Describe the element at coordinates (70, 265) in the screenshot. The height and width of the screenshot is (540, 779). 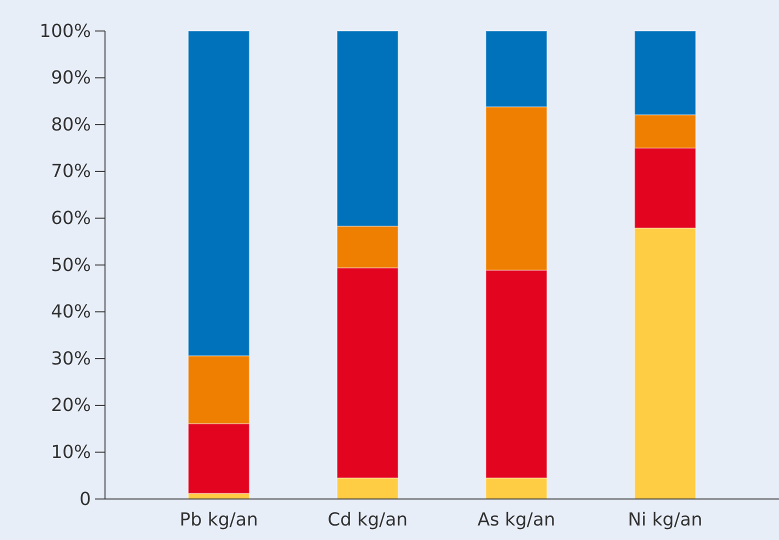
I see `y-tick-label: 50%` at that location.